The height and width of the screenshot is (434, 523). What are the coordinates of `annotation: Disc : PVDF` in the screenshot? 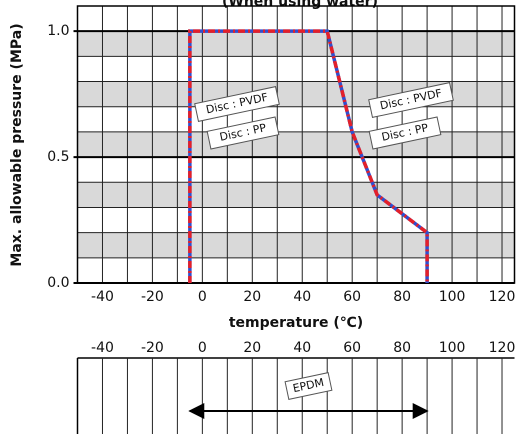 It's located at (411, 100).